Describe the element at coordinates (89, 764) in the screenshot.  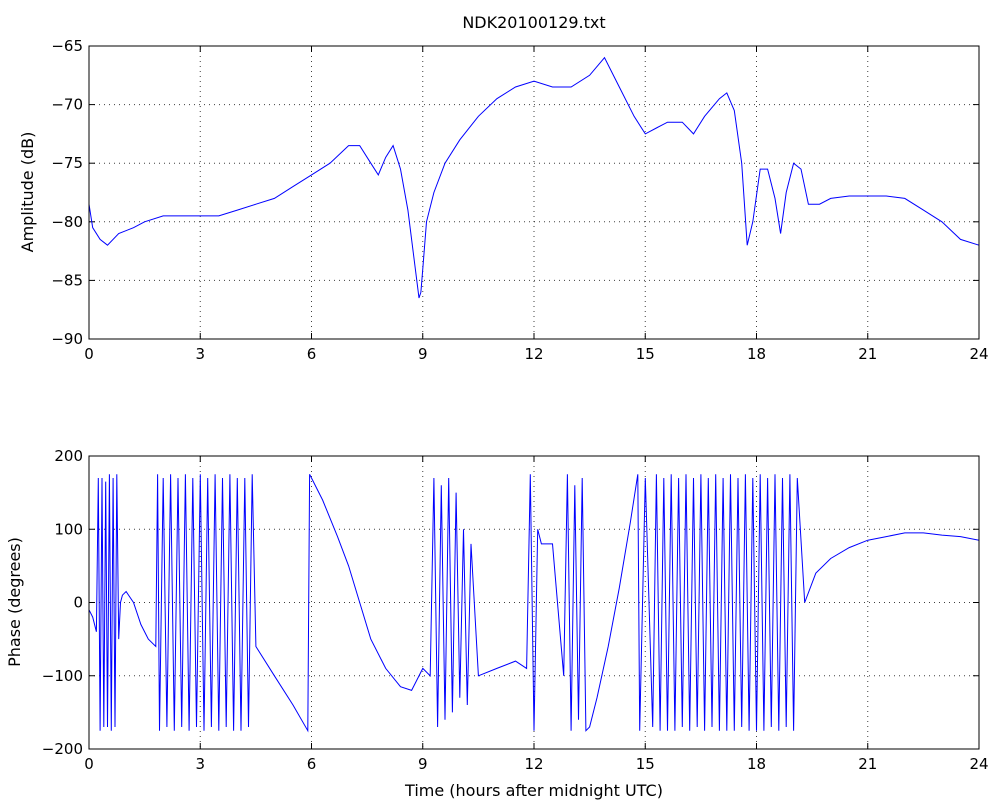
I see `ph-x-tick-label: 0` at that location.